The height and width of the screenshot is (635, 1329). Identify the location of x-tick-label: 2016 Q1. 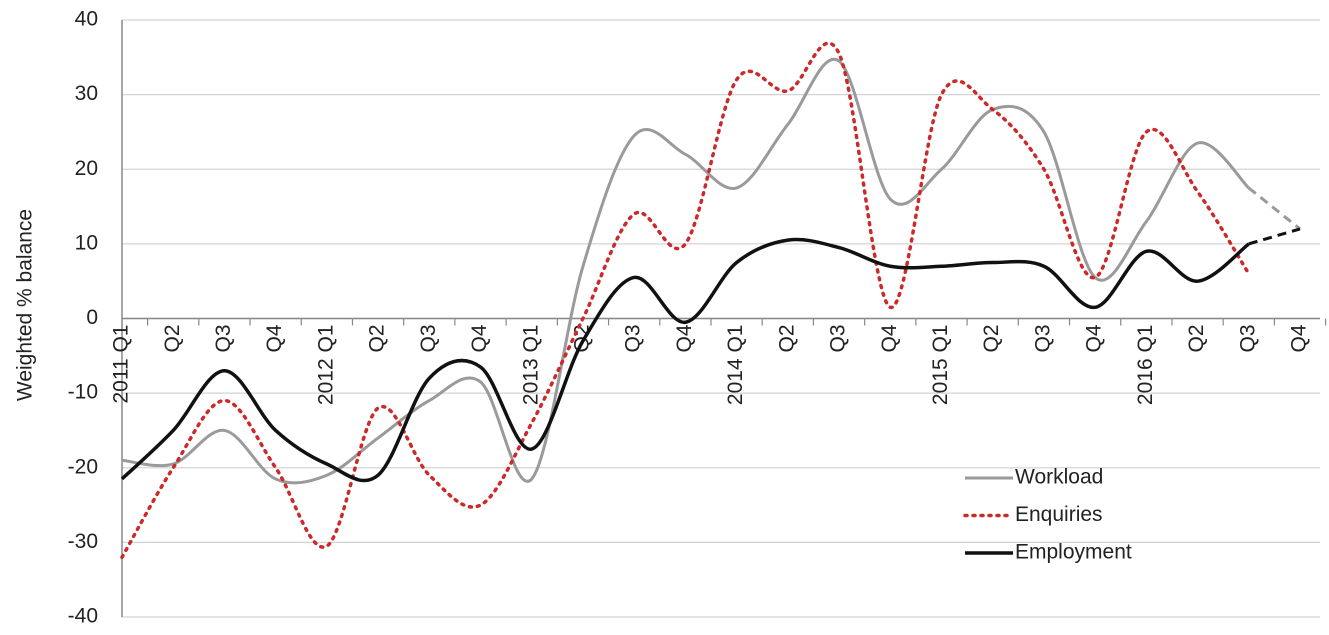
(1145, 365).